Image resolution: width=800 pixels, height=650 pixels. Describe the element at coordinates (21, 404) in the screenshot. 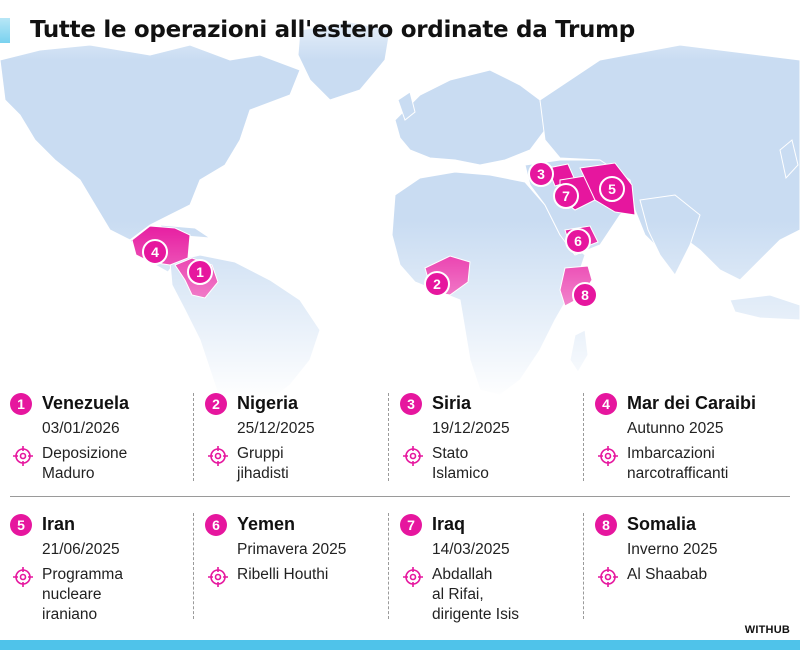

I see `number-badge: 1` at that location.